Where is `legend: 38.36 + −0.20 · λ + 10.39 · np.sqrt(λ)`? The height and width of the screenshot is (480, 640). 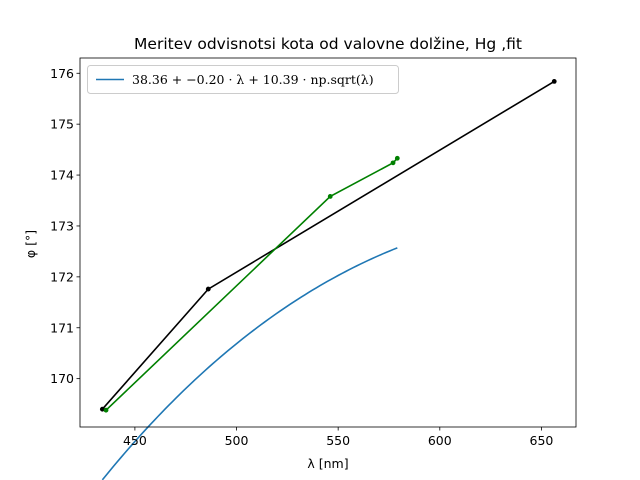 legend: 38.36 + −0.20 · λ + 10.39 · np.sqrt(λ) is located at coordinates (243, 79).